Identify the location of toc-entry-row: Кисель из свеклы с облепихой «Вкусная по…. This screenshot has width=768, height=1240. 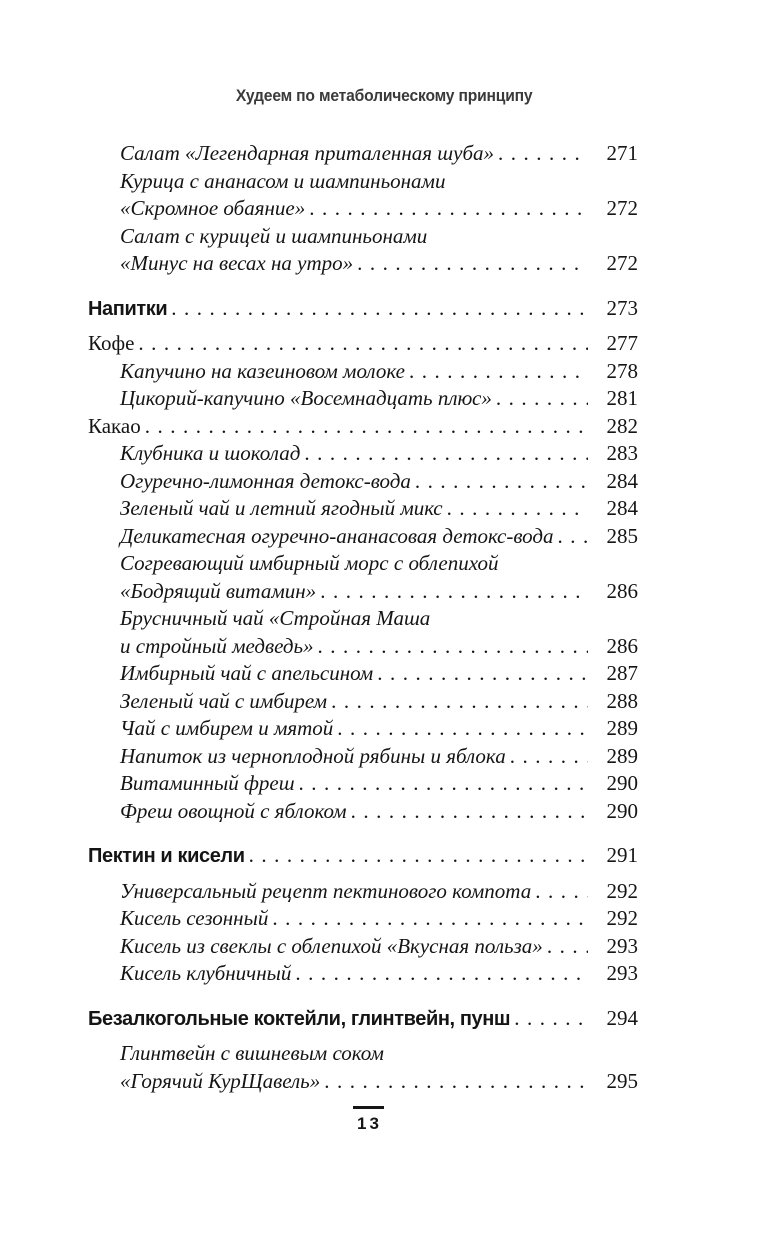
(363, 947).